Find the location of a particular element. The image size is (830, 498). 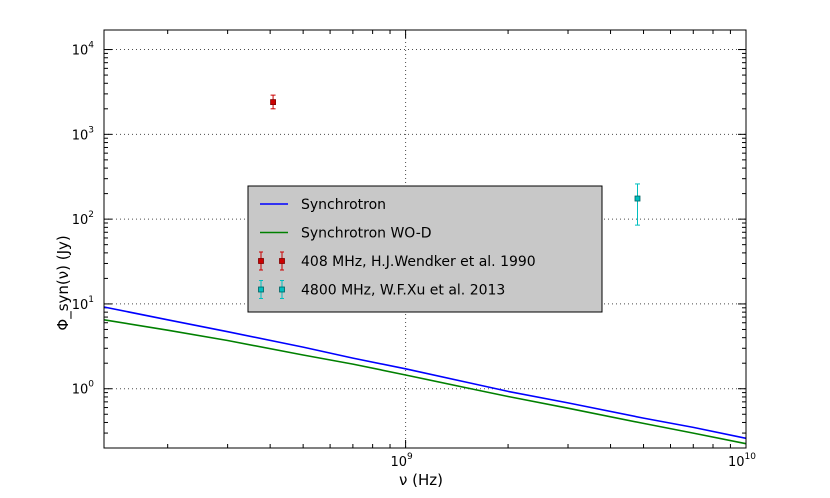

y-tick-label: 10² is located at coordinates (83, 219).